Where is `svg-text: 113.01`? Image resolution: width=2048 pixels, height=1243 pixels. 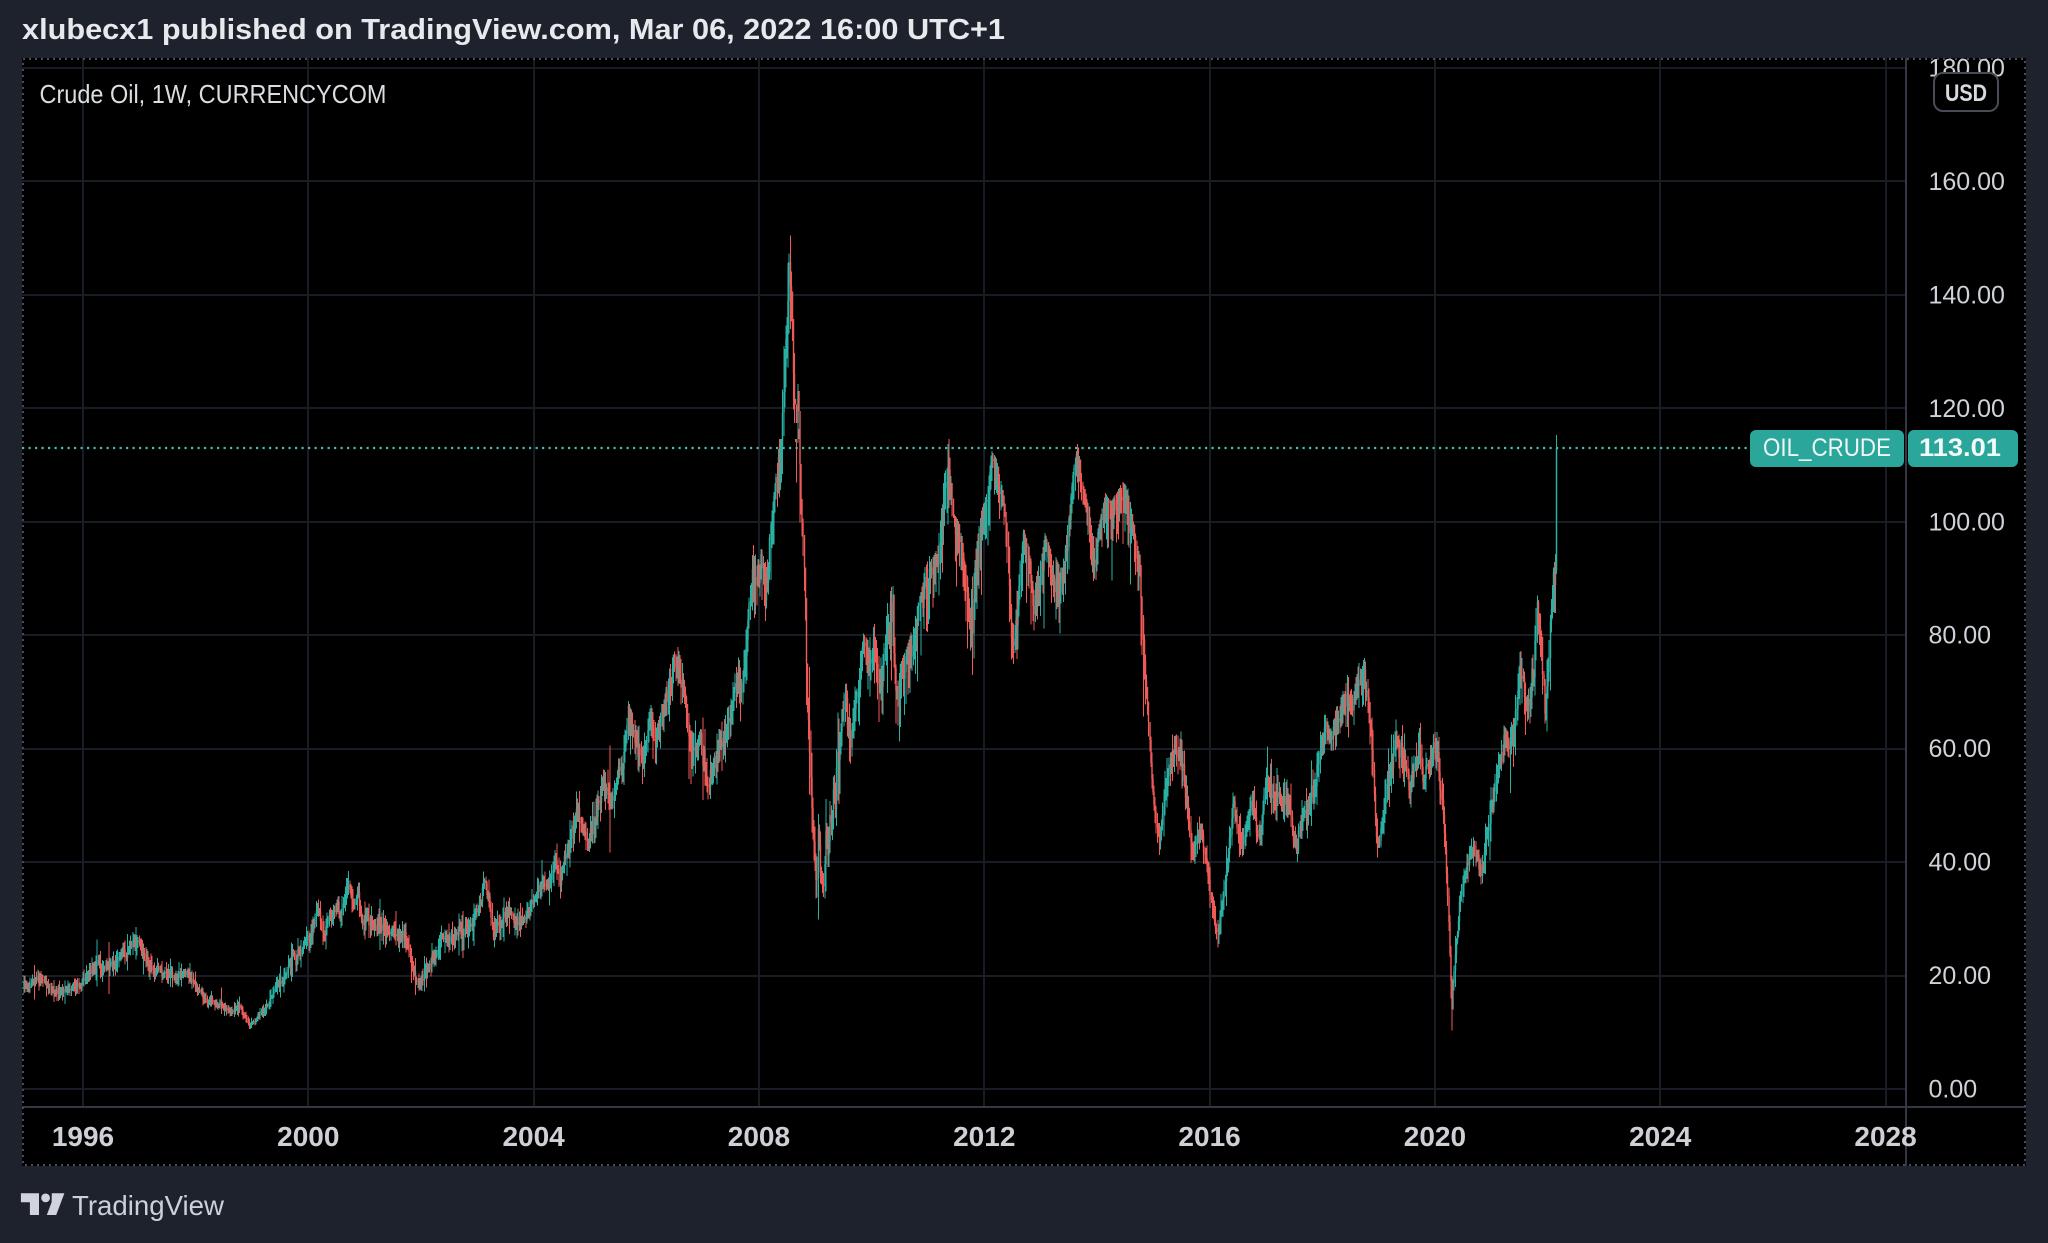 svg-text: 113.01 is located at coordinates (1960, 448).